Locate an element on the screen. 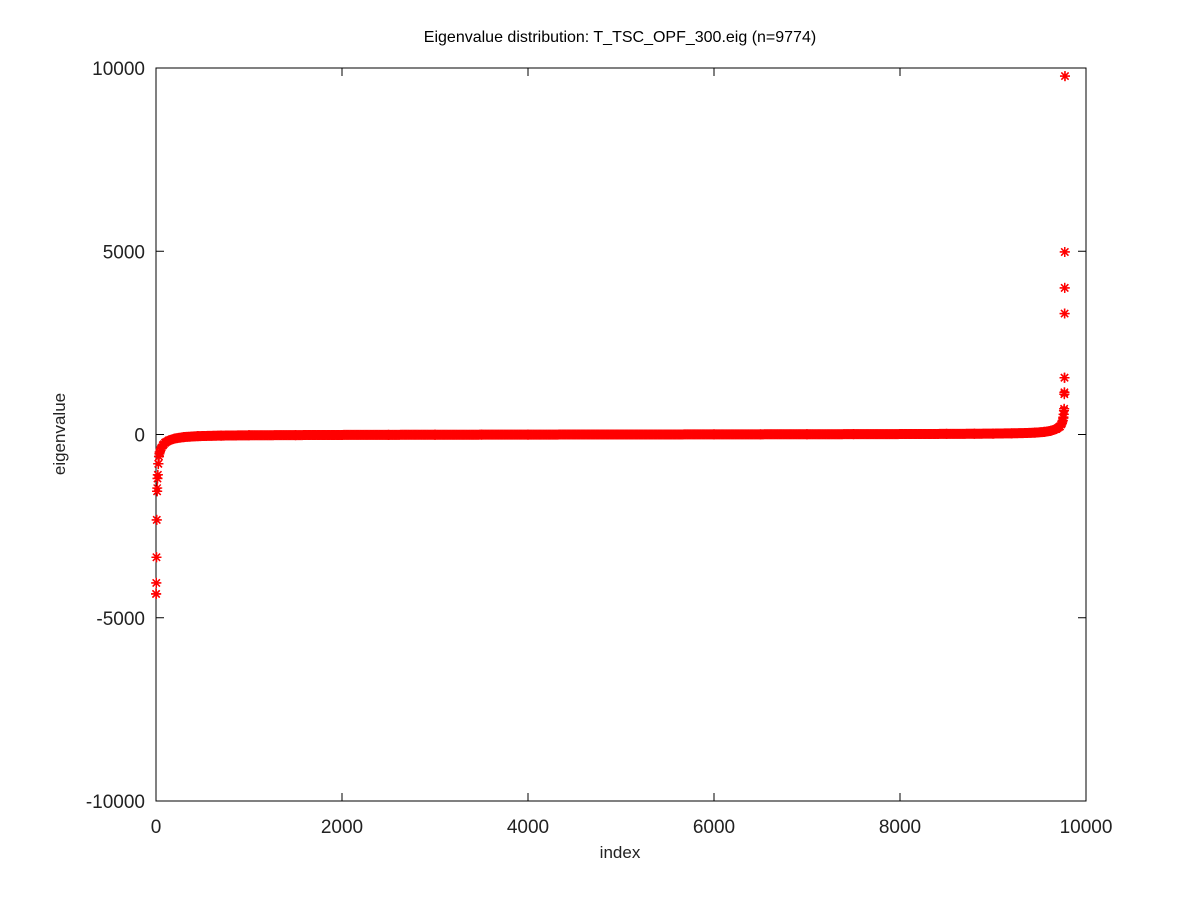  y-tick-label: -5000 is located at coordinates (120, 619).